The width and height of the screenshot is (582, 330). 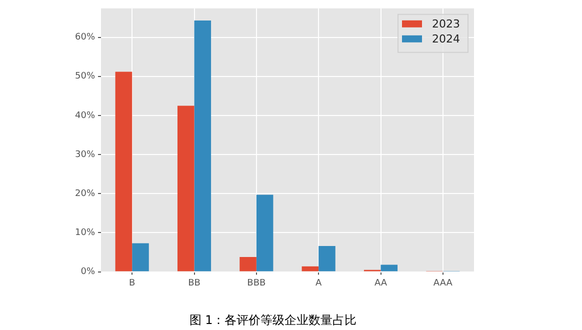 I want to click on x-tick-label: AA, so click(x=381, y=283).